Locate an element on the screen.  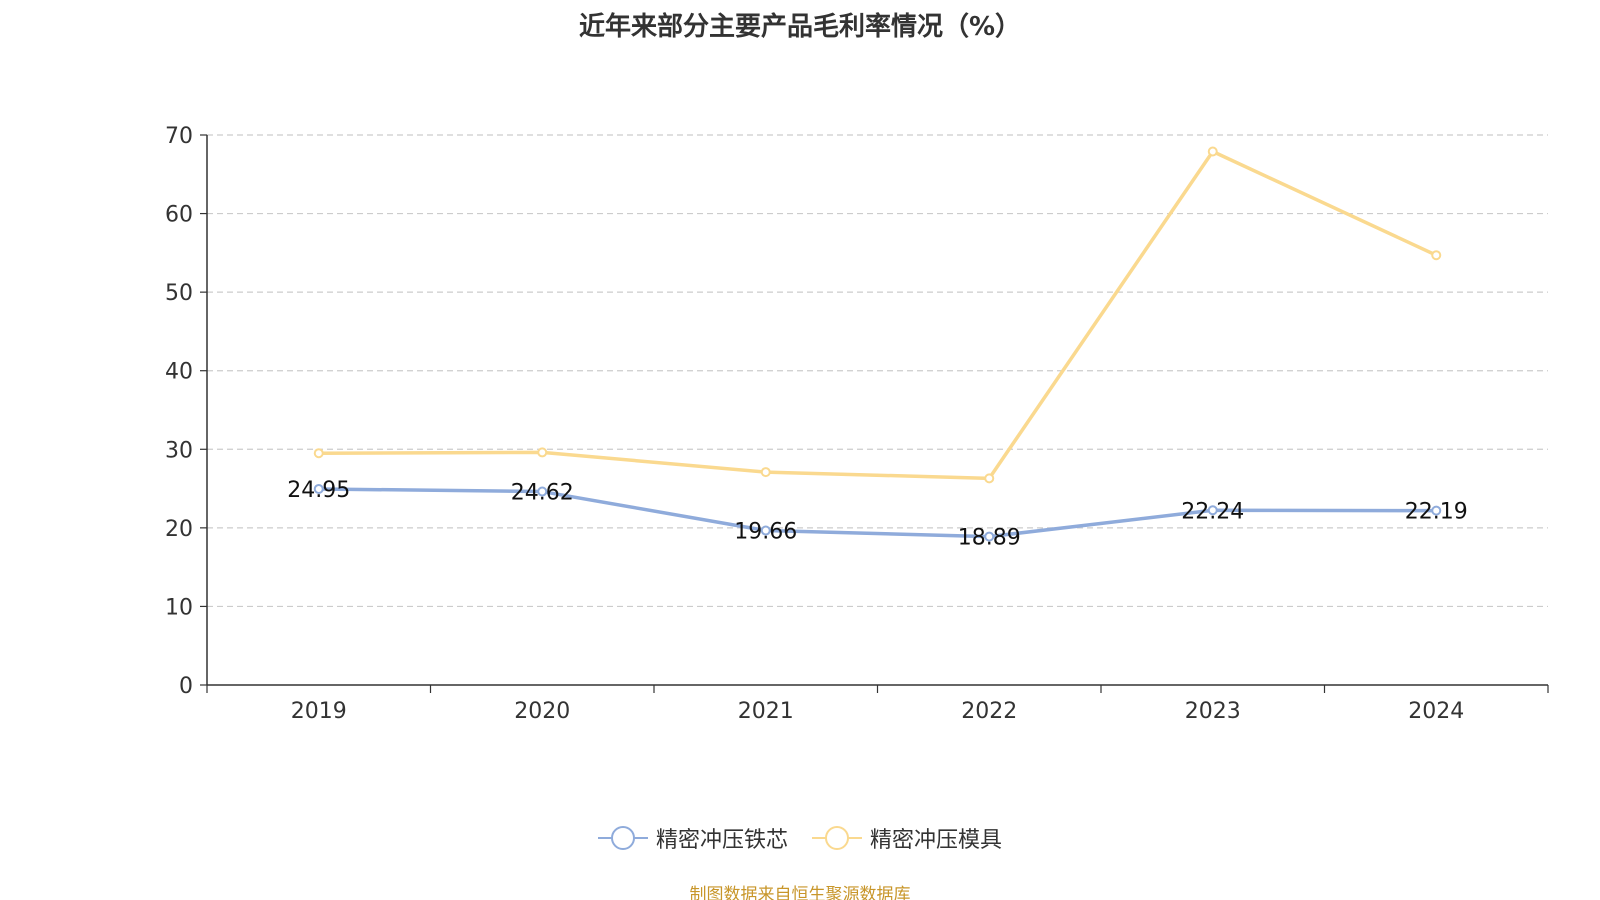
y-tick-label-60: 60 is located at coordinates (179, 215).